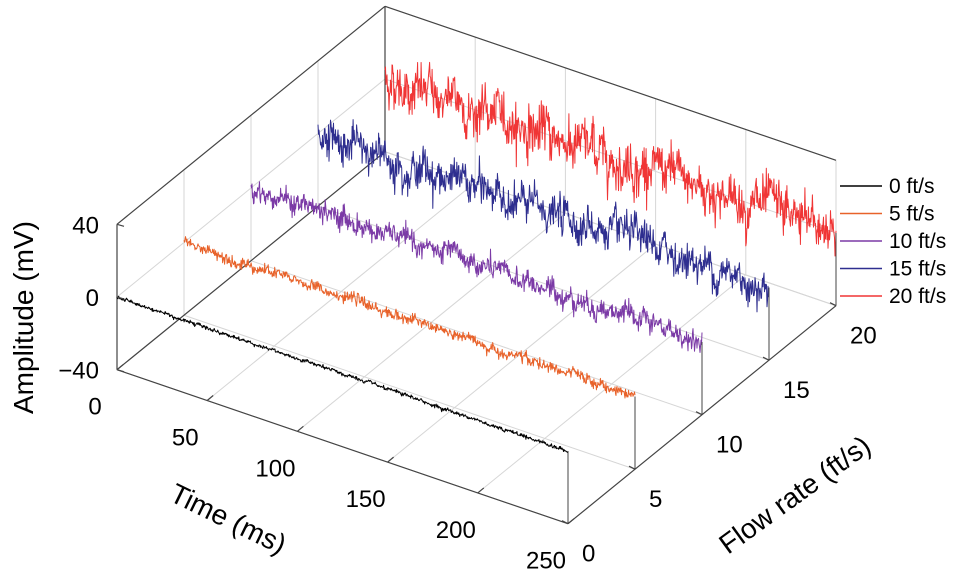 Image resolution: width=971 pixels, height=575 pixels. Describe the element at coordinates (78, 371) in the screenshot. I see `amplitude-tick-label: −40` at that location.